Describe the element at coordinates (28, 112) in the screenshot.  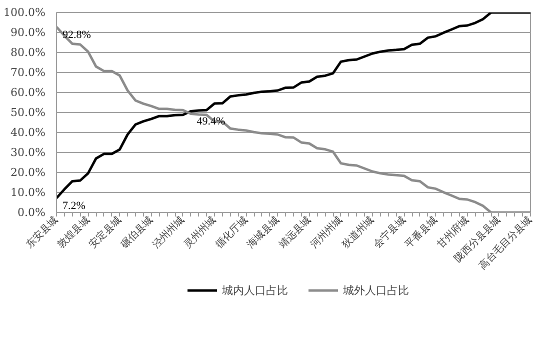
I see `y-tick-label: 50.0%` at that location.